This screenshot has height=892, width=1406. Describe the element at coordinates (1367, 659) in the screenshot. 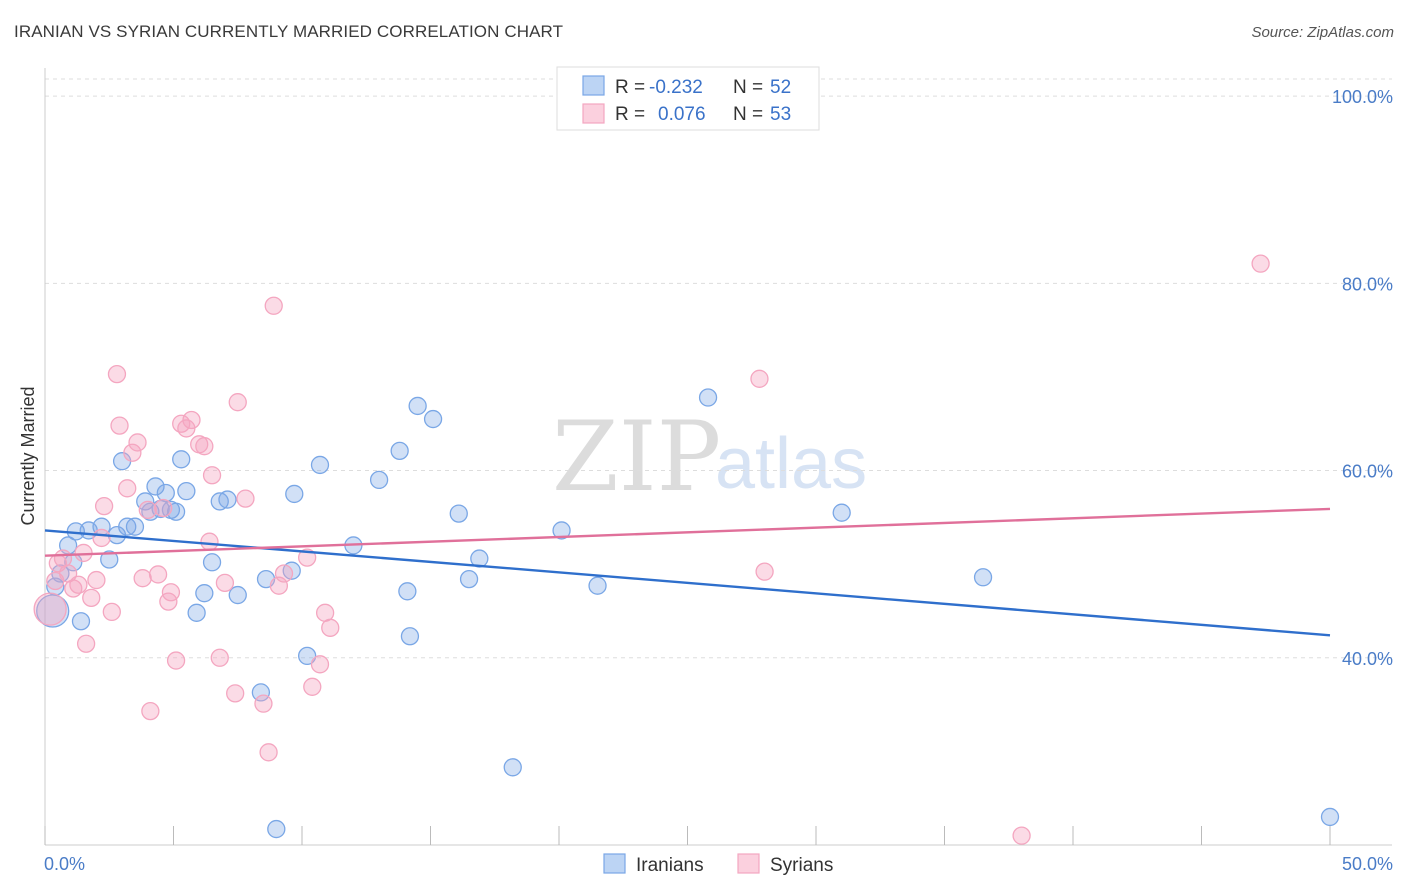

I see `y-tick-label-0: 40.0%` at that location.